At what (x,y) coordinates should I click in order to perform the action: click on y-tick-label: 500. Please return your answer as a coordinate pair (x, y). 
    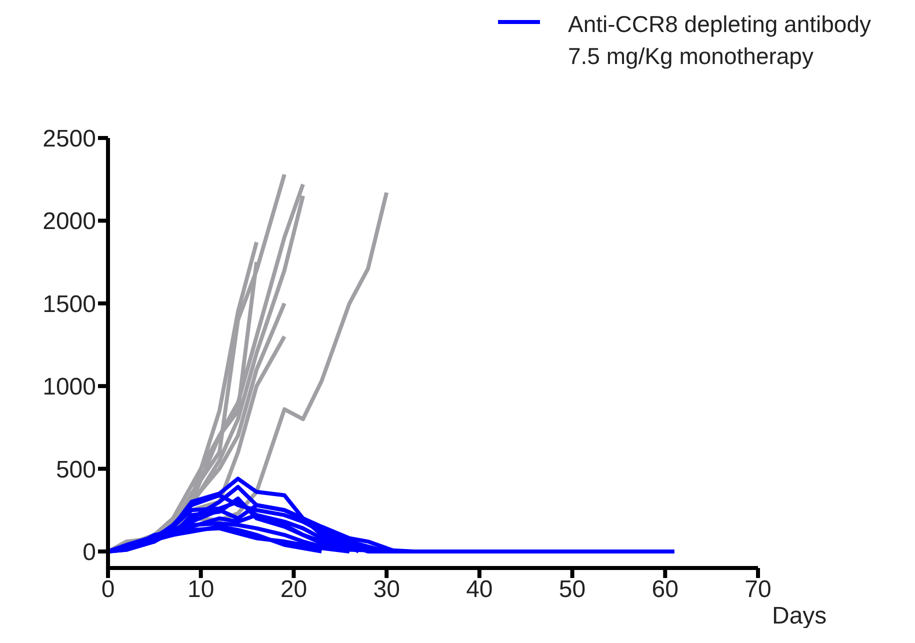
    Looking at the image, I should click on (76, 470).